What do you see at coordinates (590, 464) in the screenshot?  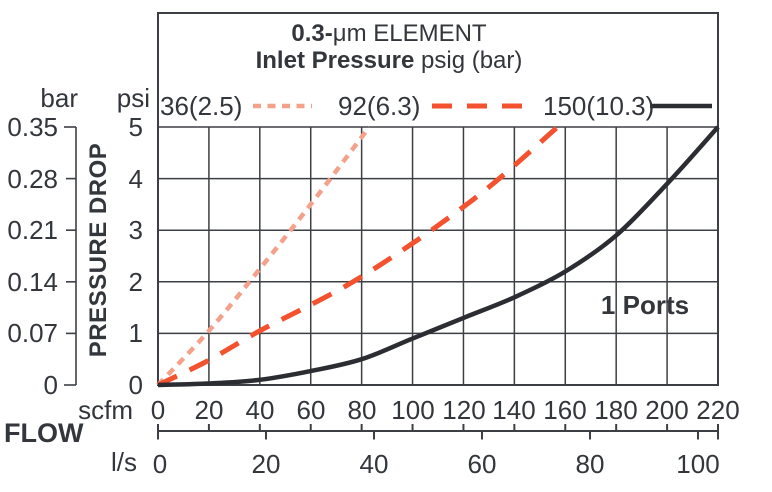 I see `ls-tick-label: 80` at bounding box center [590, 464].